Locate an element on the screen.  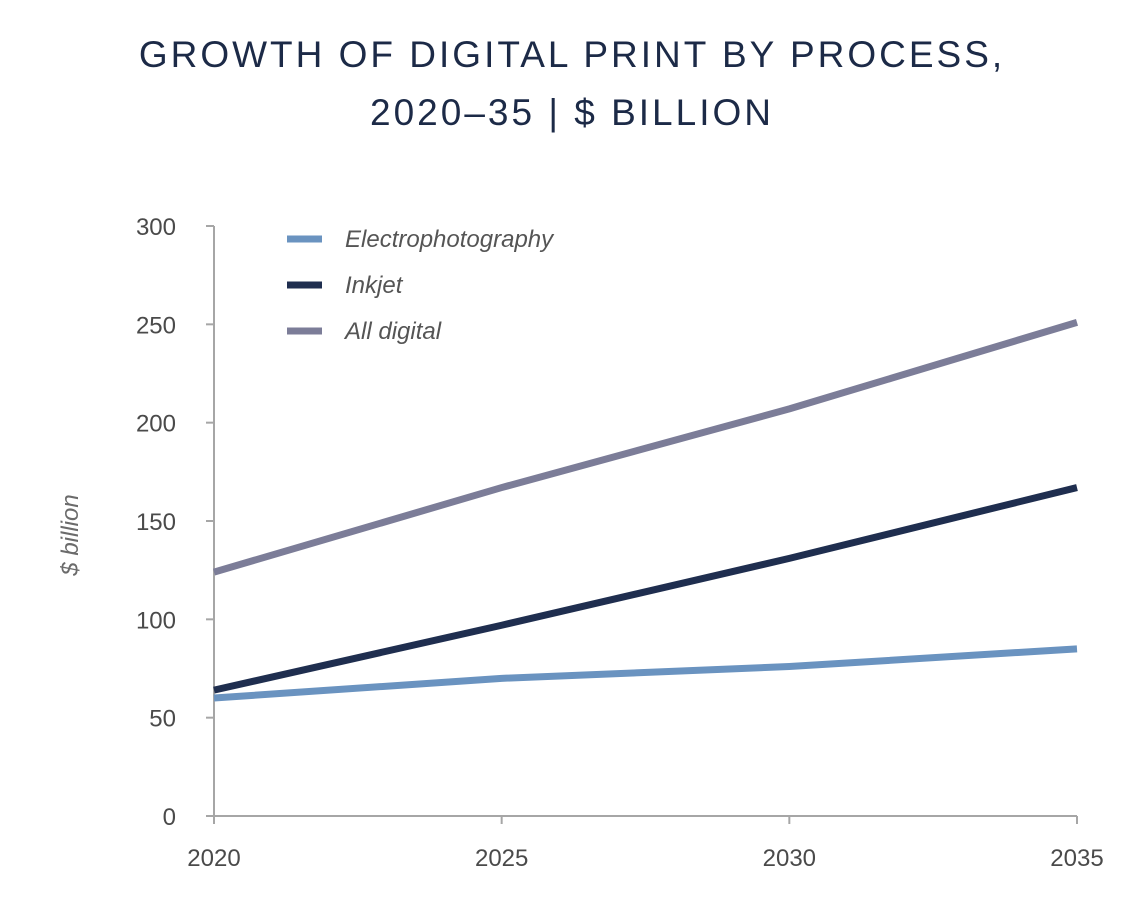
y-tick-label: 300 is located at coordinates (156, 227).